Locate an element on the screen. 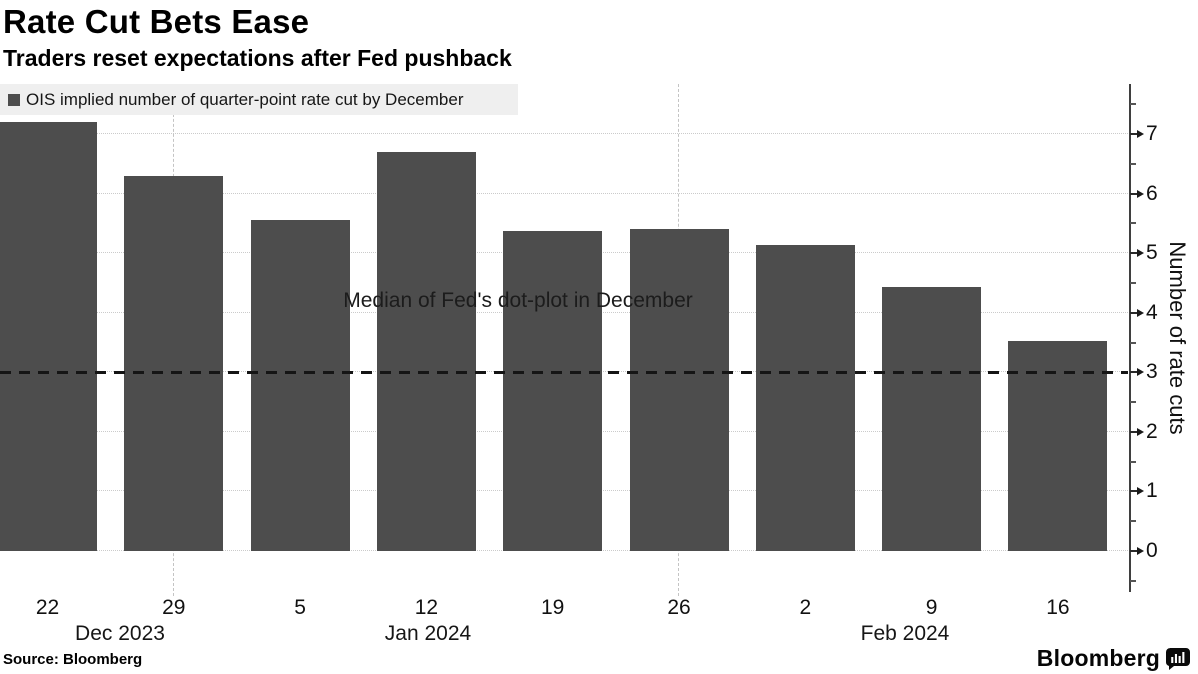  x-tick-label-jan-12: 12 is located at coordinates (426, 607).